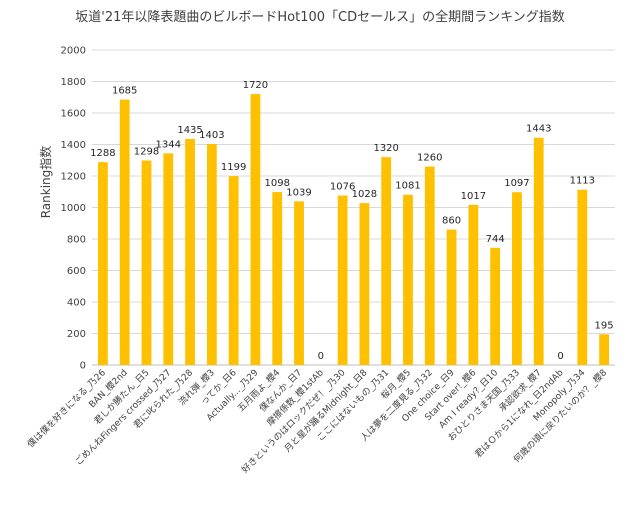  I want to click on data-label: 1435, so click(189, 130).